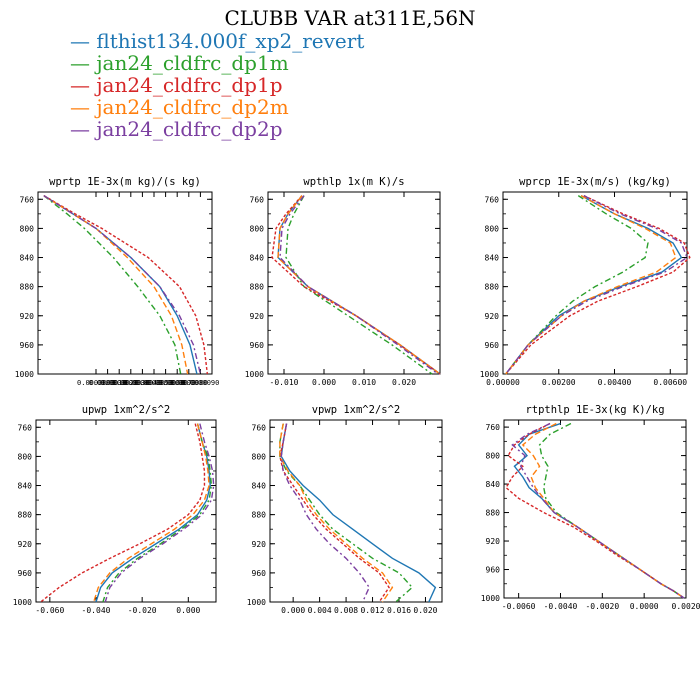 This screenshot has height=700, width=700. I want to click on legend-item: — jan24_cldfrc_dp2m, so click(217, 107).